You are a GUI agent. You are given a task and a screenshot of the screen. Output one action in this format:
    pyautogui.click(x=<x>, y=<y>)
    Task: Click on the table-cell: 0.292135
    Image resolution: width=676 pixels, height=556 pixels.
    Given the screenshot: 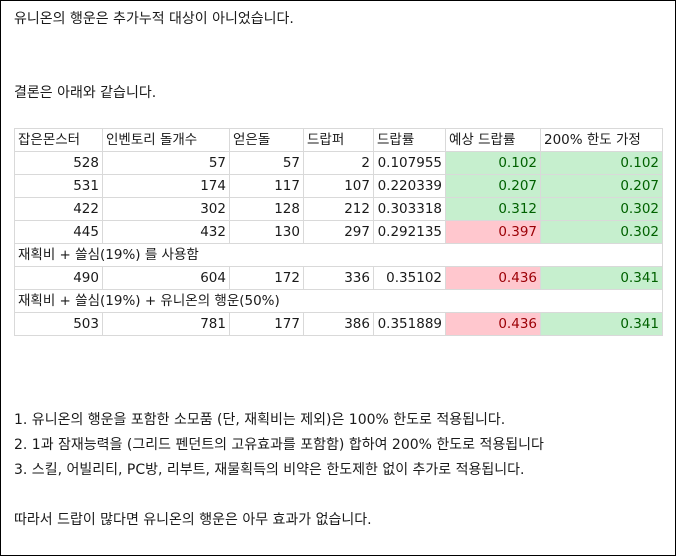 What is the action you would take?
    pyautogui.click(x=409, y=232)
    